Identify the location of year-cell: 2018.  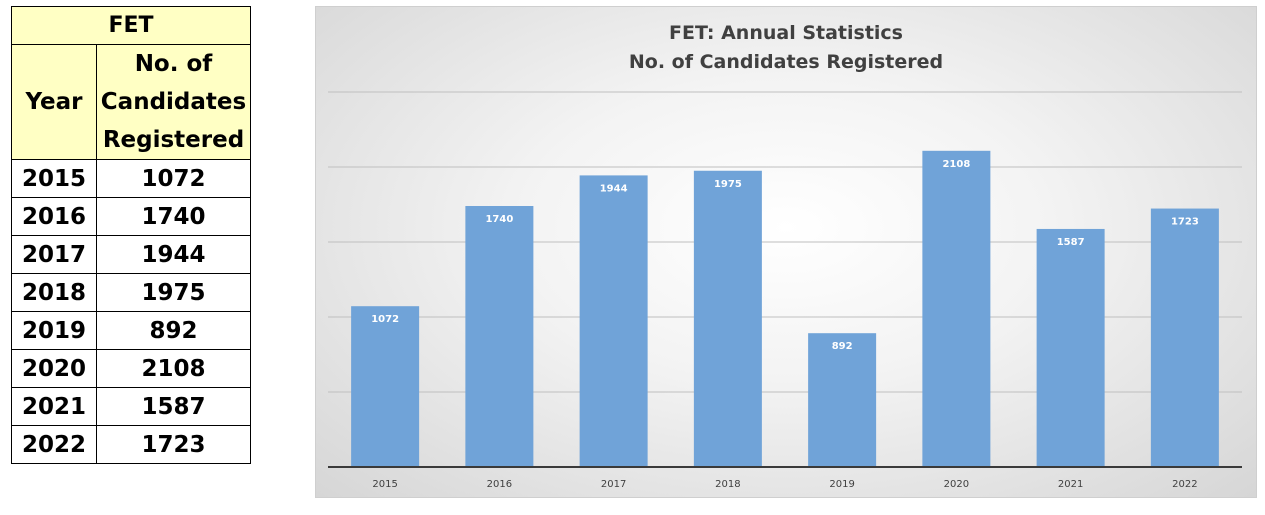
(54, 292).